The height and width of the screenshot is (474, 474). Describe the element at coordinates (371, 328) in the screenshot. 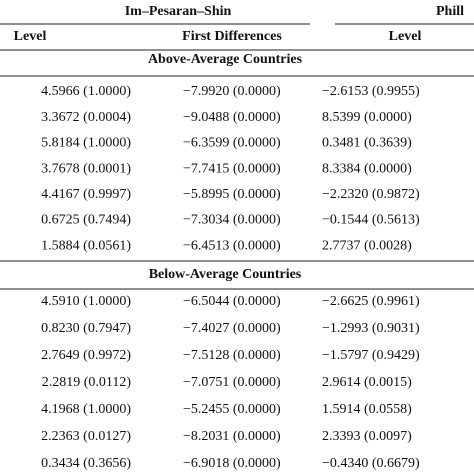

I see `cell: −1.2993 (0.9031)` at that location.